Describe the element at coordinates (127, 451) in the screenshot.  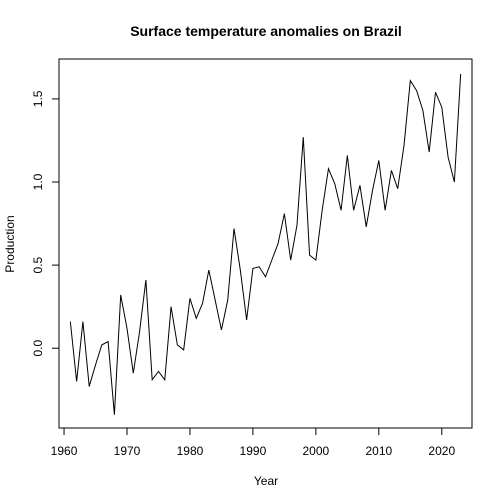
I see `x-tick-label: 1970` at that location.